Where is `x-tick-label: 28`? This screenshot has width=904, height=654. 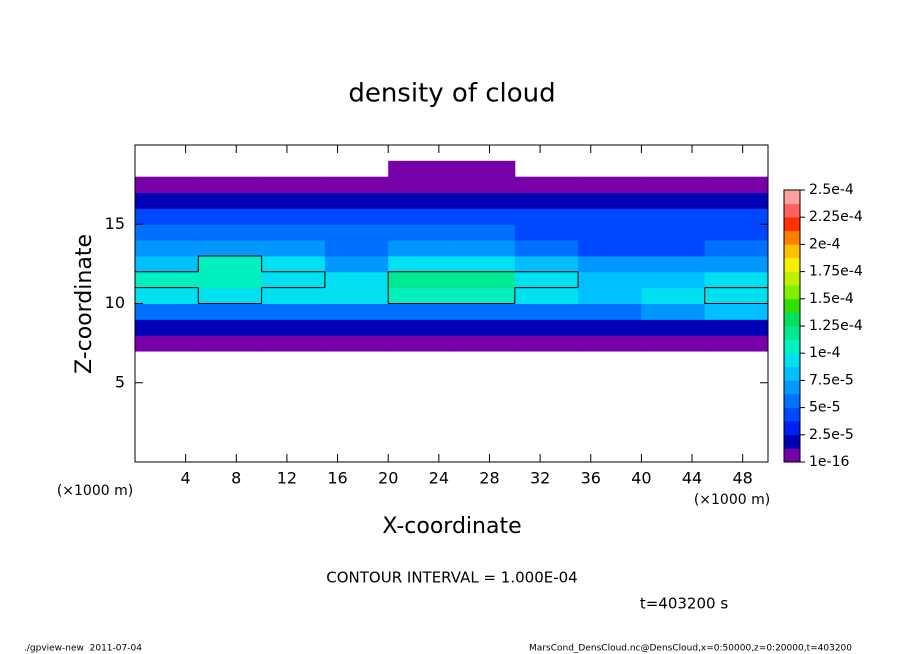
x-tick-label: 28 is located at coordinates (489, 478).